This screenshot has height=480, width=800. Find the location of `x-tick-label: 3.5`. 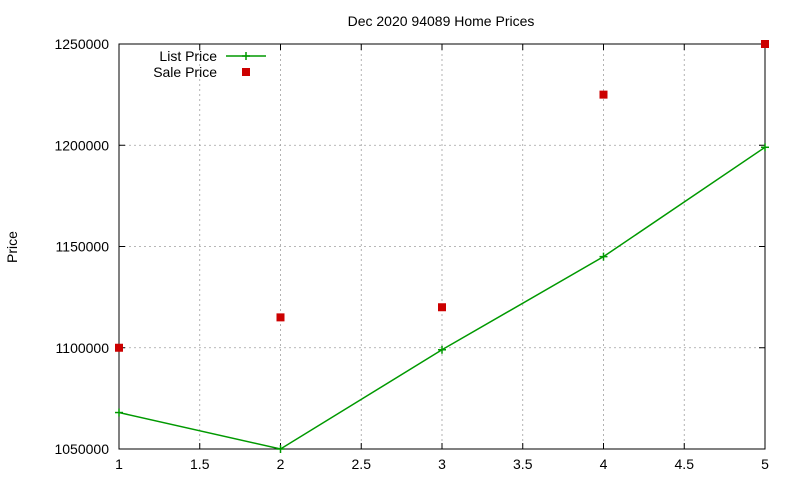

x-tick-label: 3.5 is located at coordinates (523, 464).